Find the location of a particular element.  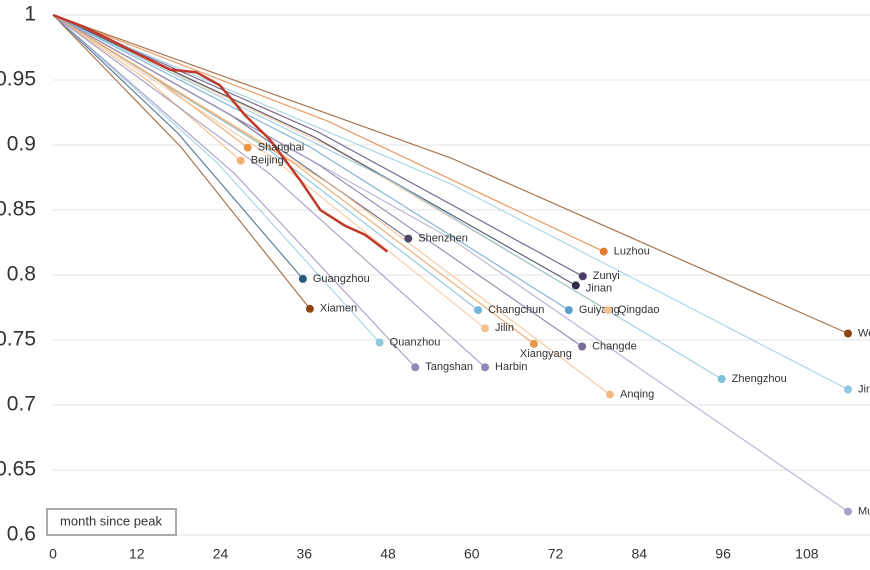

x-tick-label: 0 is located at coordinates (53, 554).